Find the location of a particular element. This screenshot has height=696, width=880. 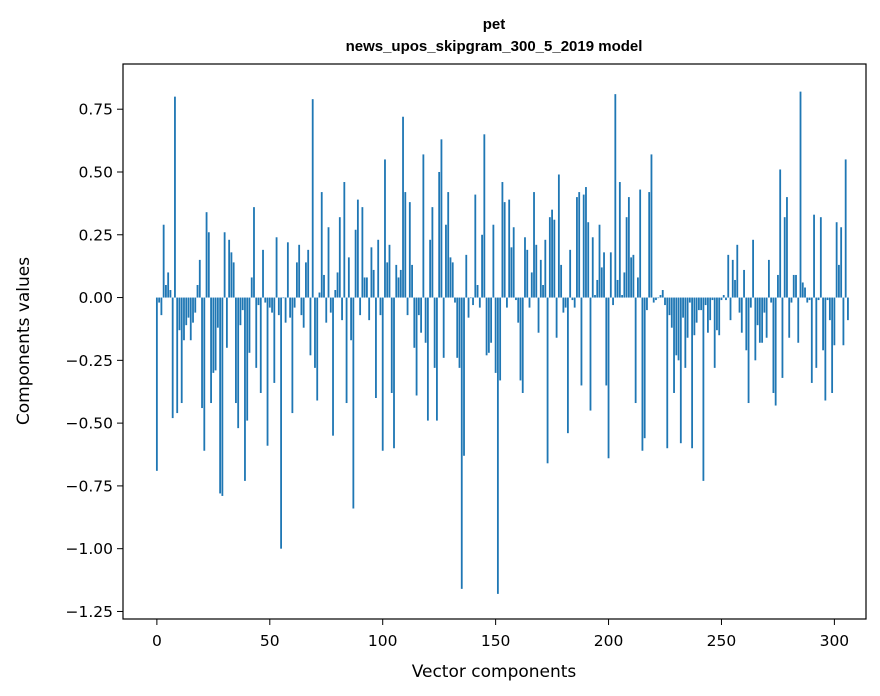

y-tick-label: 0.00 is located at coordinates (95, 298).